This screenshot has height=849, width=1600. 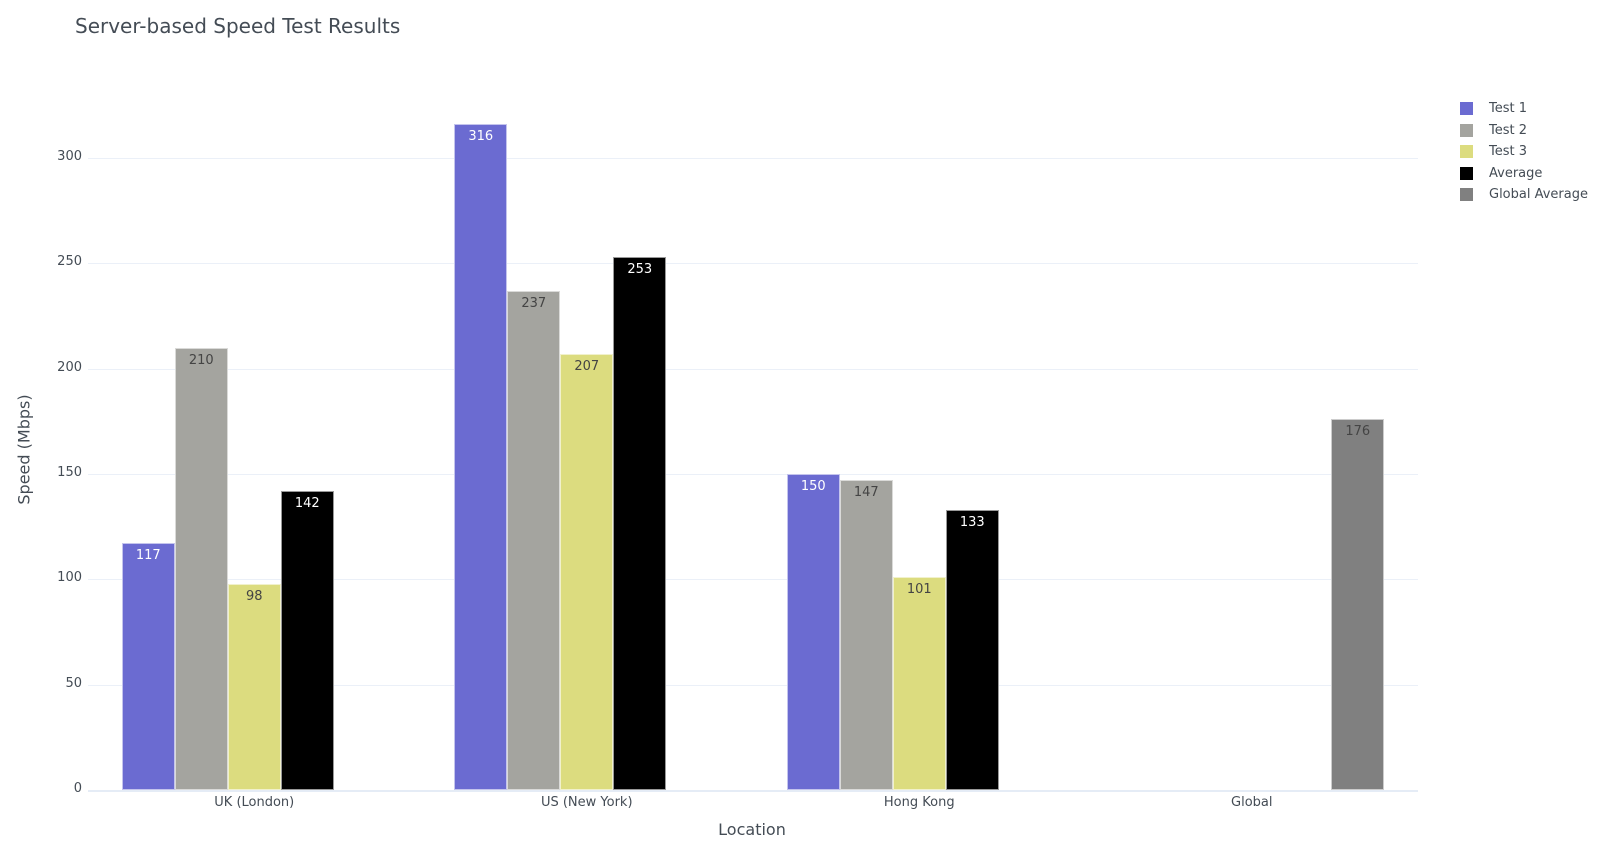 What do you see at coordinates (587, 366) in the screenshot?
I see `bar-value-label: 207` at bounding box center [587, 366].